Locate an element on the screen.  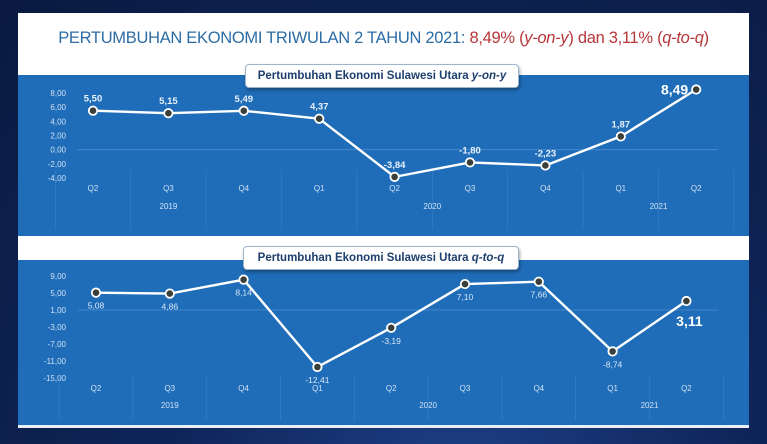
data-label: -8,74 is located at coordinates (613, 364).